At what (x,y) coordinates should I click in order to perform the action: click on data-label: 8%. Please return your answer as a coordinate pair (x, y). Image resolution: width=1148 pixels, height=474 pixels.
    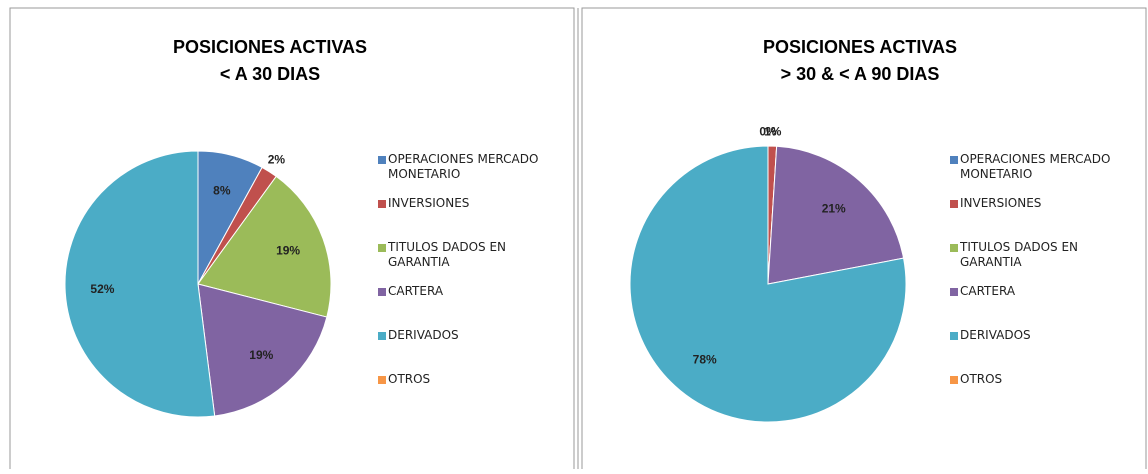
    Looking at the image, I should click on (222, 190).